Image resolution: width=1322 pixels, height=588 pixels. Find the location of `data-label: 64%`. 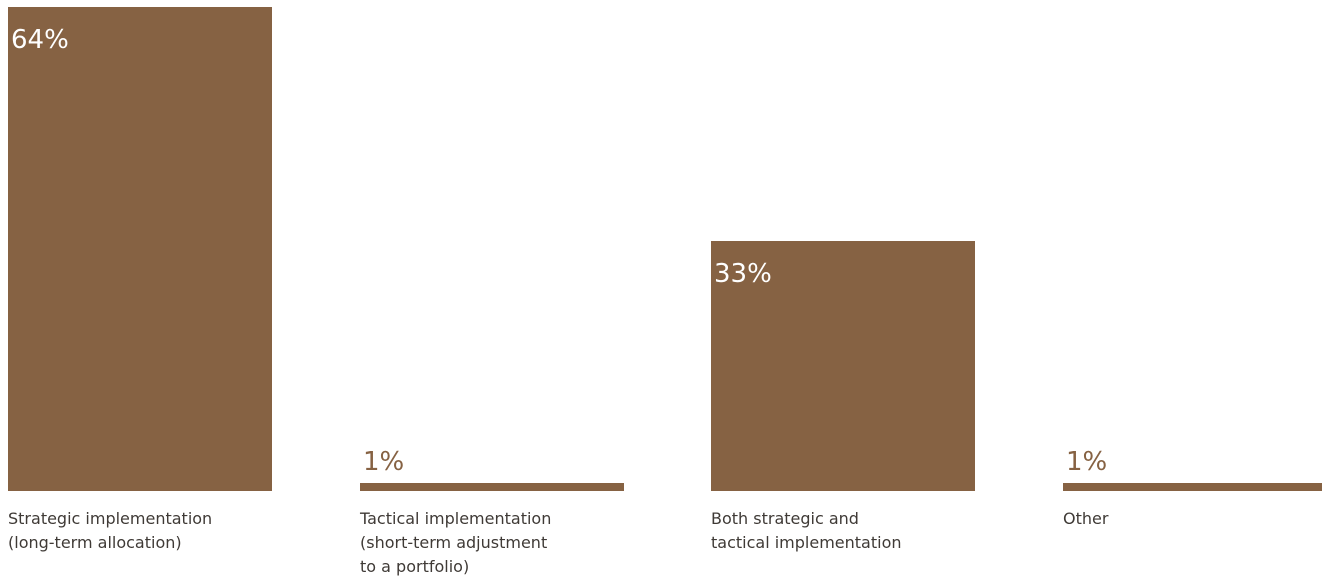

data-label: 64% is located at coordinates (40, 40).